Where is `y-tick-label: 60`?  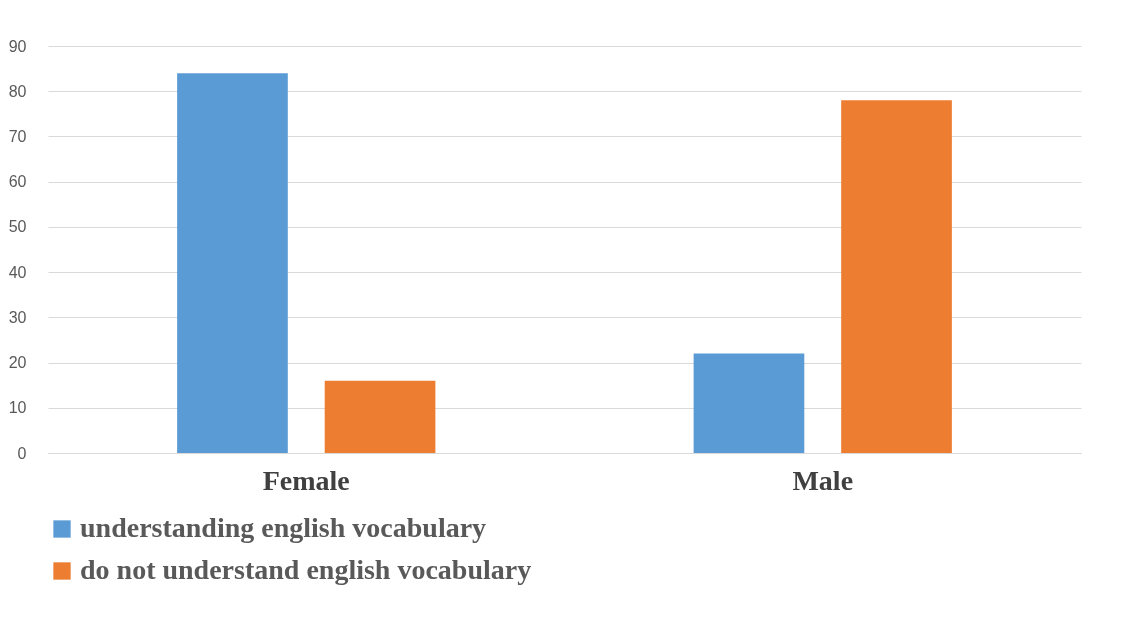
y-tick-label: 60 is located at coordinates (17, 182).